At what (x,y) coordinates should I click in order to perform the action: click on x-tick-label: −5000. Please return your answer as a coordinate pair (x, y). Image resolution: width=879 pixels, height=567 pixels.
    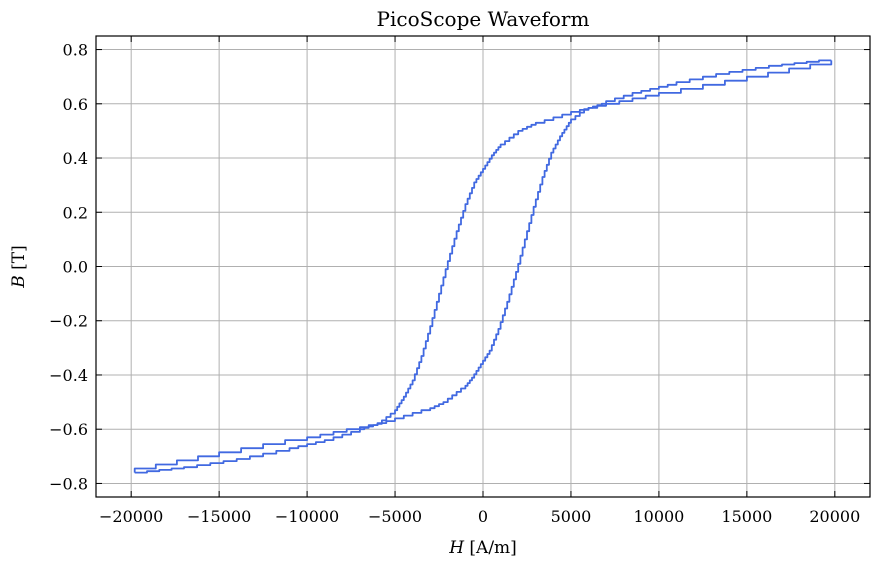
    Looking at the image, I should click on (395, 516).